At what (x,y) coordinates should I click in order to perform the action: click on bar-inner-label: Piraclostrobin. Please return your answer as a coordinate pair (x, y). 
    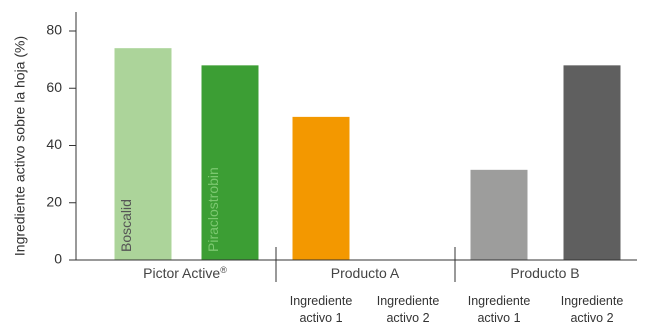
    Looking at the image, I should click on (213, 209).